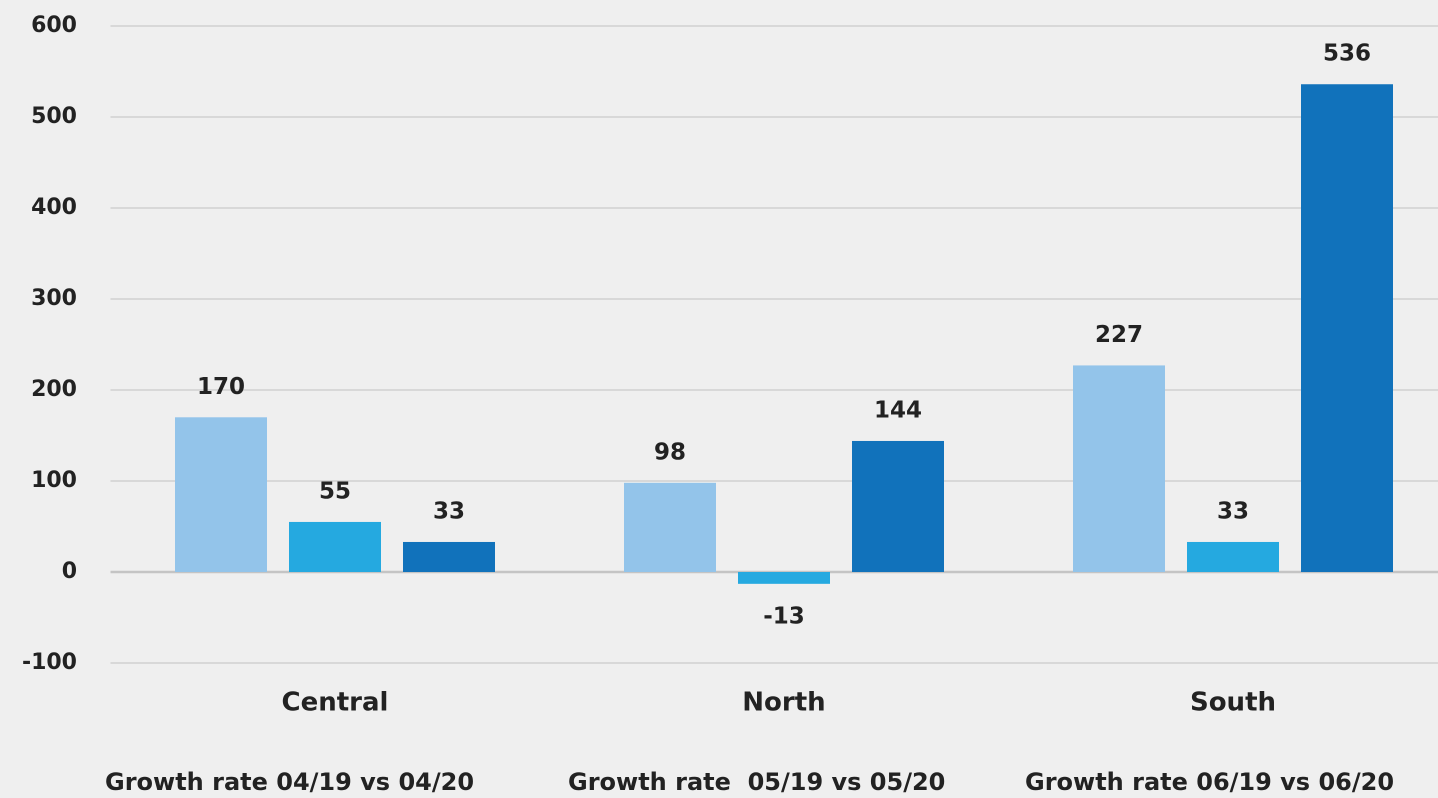 Image resolution: width=1438 pixels, height=798 pixels. I want to click on value-label: 536, so click(1347, 54).